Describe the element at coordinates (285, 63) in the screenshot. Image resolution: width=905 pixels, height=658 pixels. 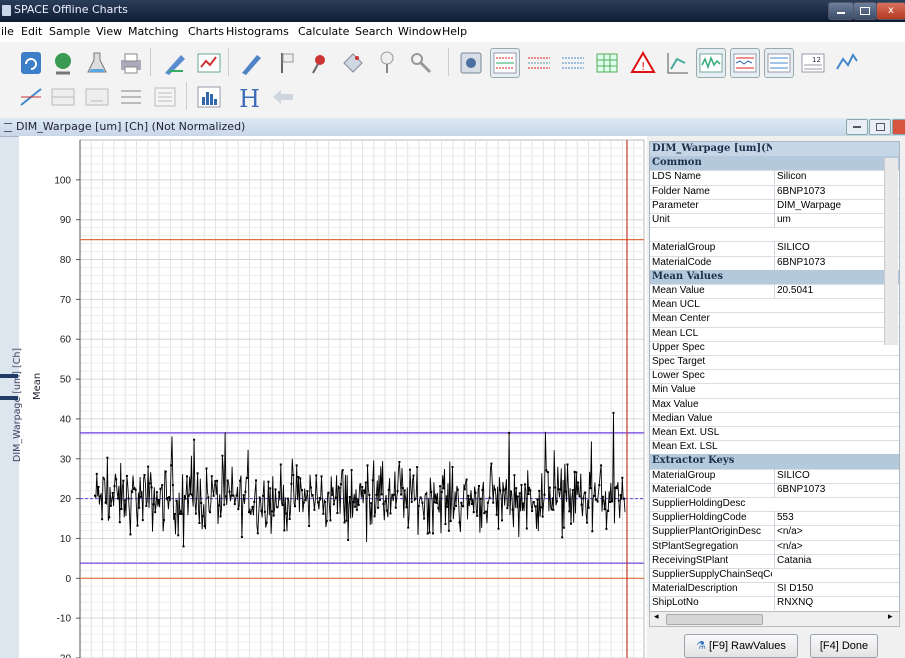
I see `flag-icon` at that location.